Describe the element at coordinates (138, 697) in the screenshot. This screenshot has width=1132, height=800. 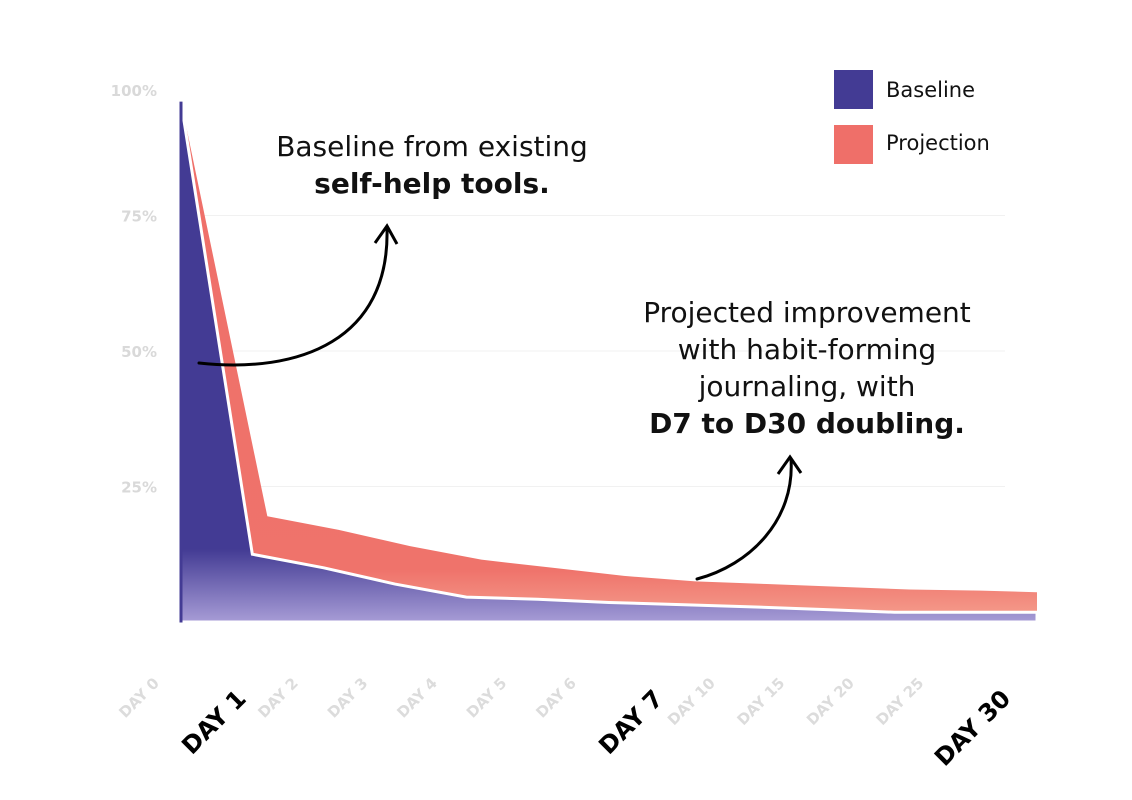
I see `x-tick-label: DAY 0` at that location.